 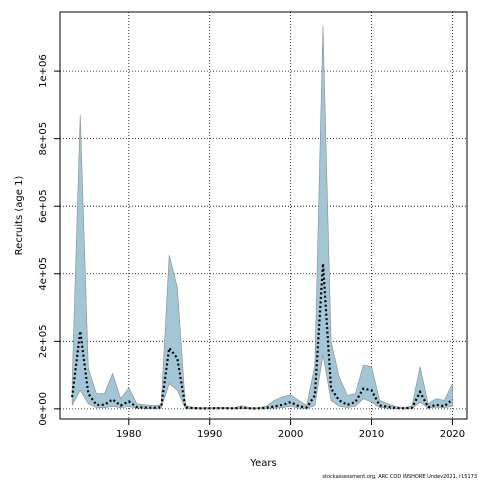 I want to click on y-tick-label-4: 8e+05, so click(x=43, y=139).